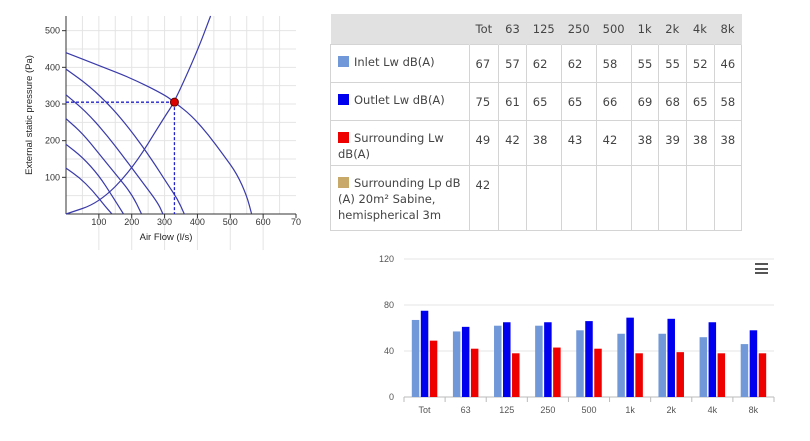  What do you see at coordinates (506, 410) in the screenshot?
I see `x-tick-label: 125` at bounding box center [506, 410].